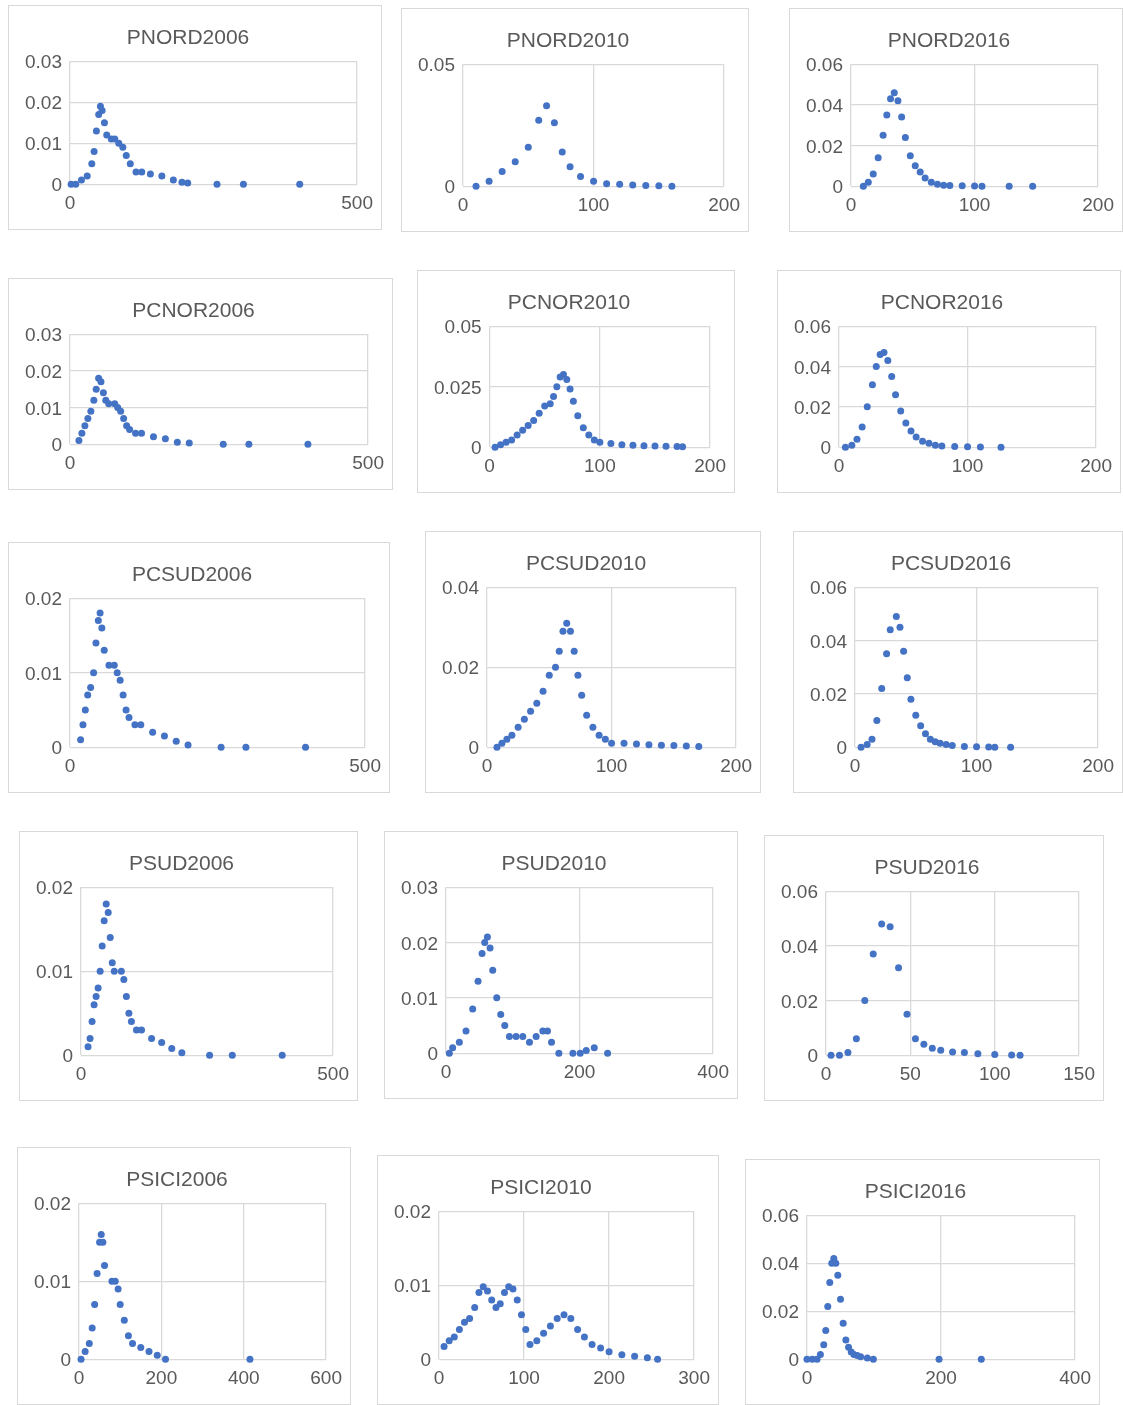  What do you see at coordinates (463, 327) in the screenshot?
I see `y-tick-label: 0.05` at bounding box center [463, 327].